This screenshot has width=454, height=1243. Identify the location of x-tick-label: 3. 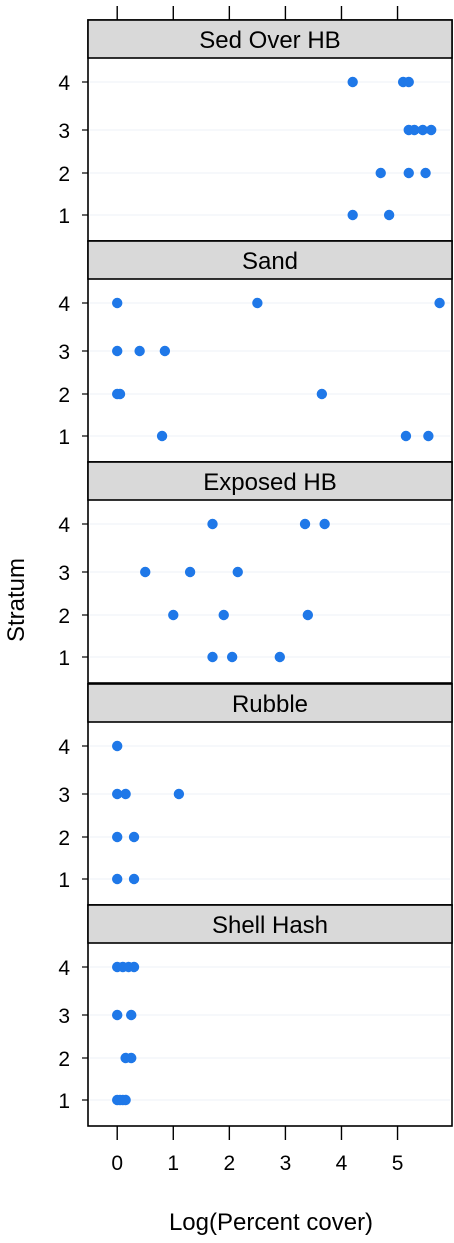
(286, 1163).